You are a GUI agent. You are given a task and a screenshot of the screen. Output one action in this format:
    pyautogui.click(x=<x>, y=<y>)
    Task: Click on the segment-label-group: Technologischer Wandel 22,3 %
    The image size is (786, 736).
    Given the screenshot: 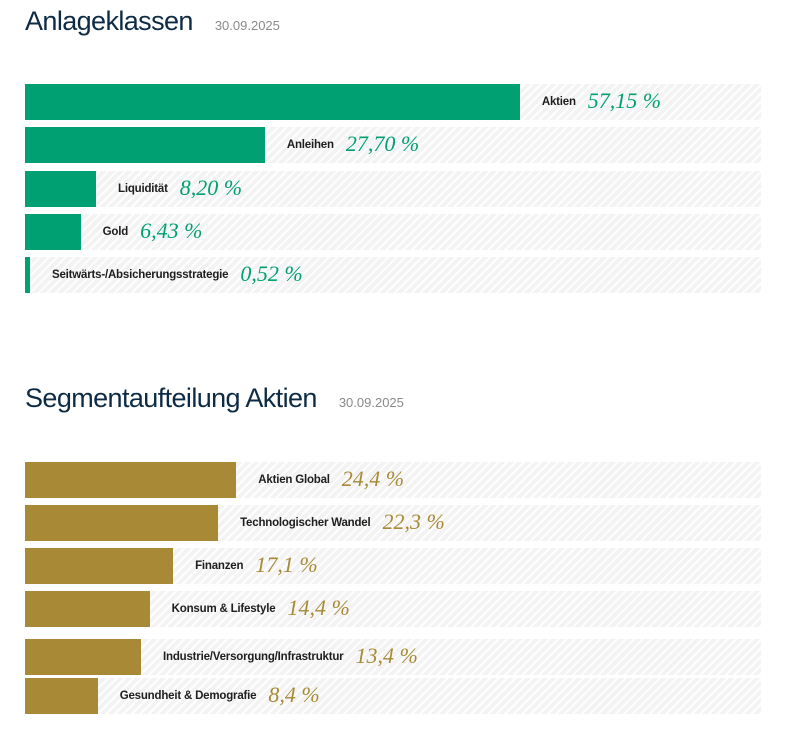 What is the action you would take?
    pyautogui.click(x=342, y=523)
    